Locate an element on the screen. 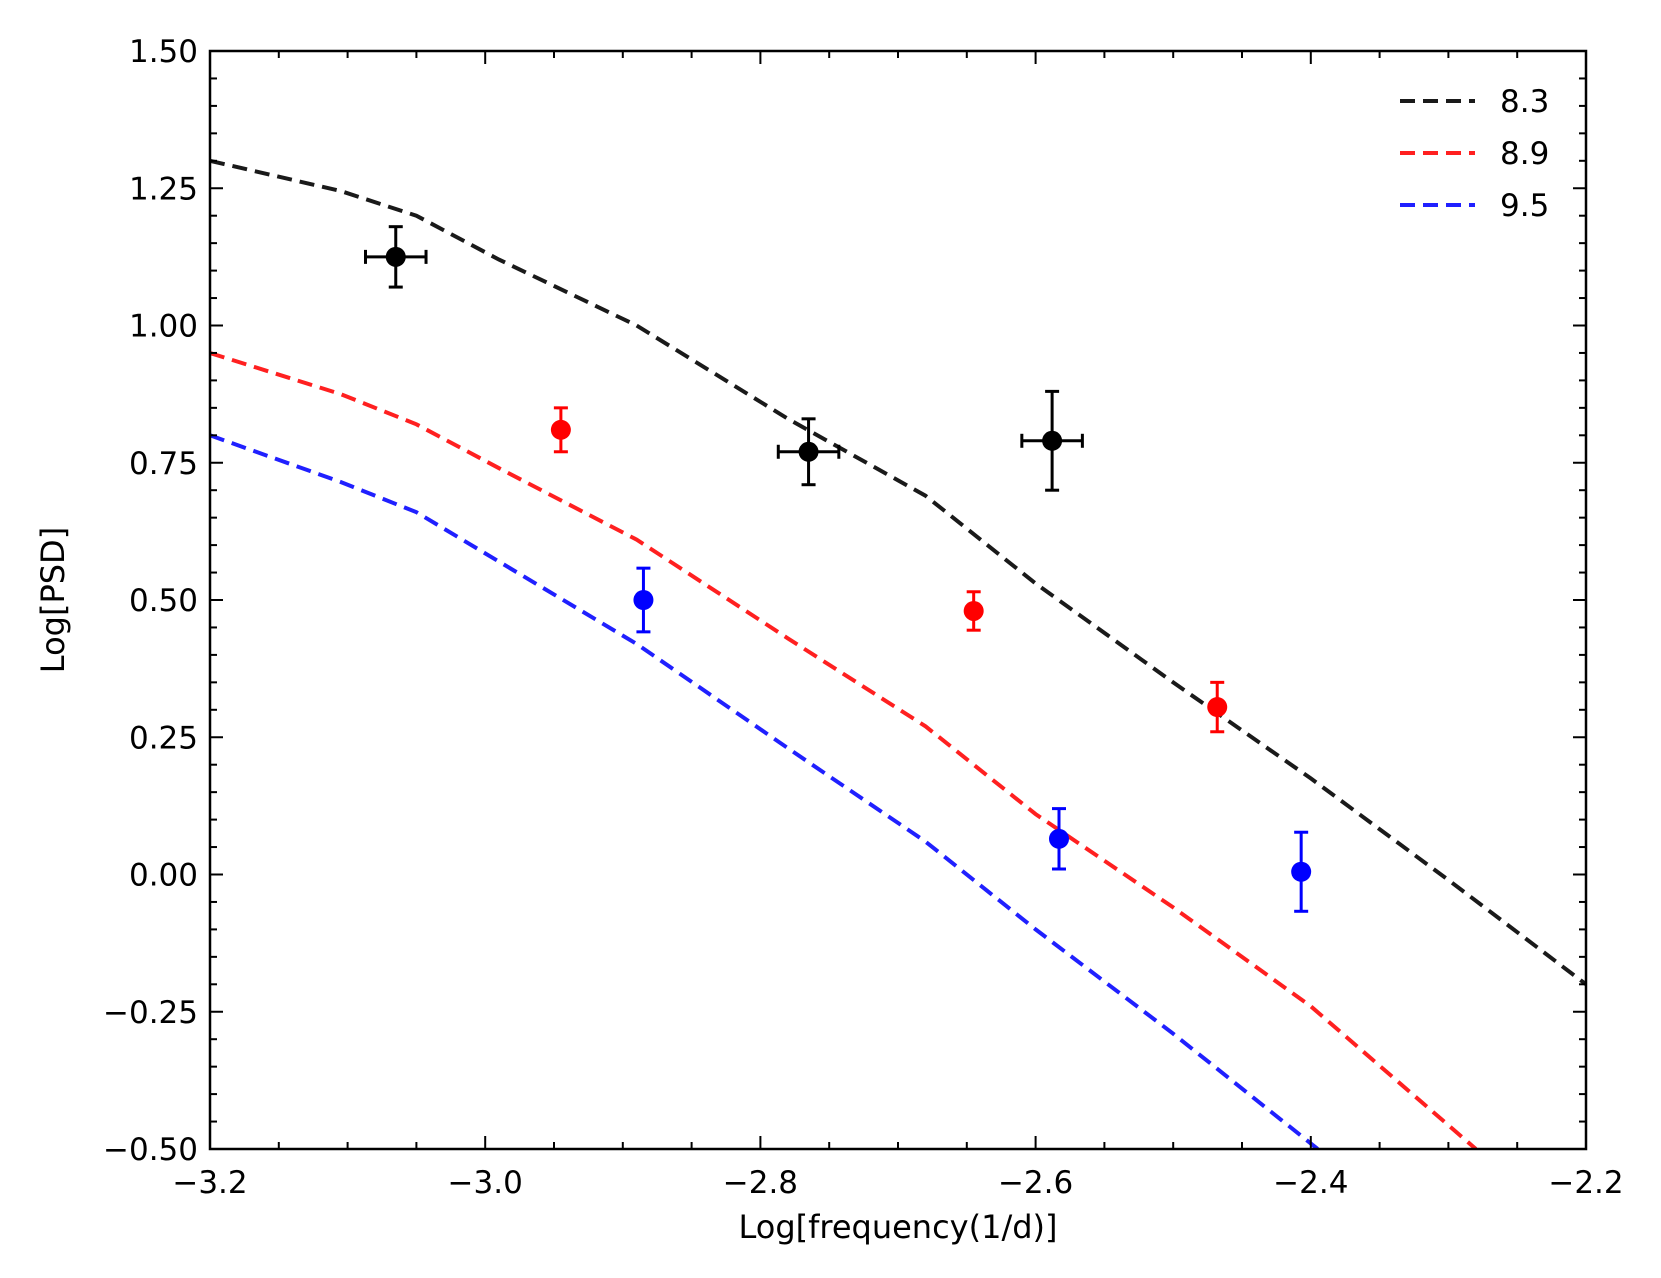  y-tick-label: 0.00 is located at coordinates (163, 876).